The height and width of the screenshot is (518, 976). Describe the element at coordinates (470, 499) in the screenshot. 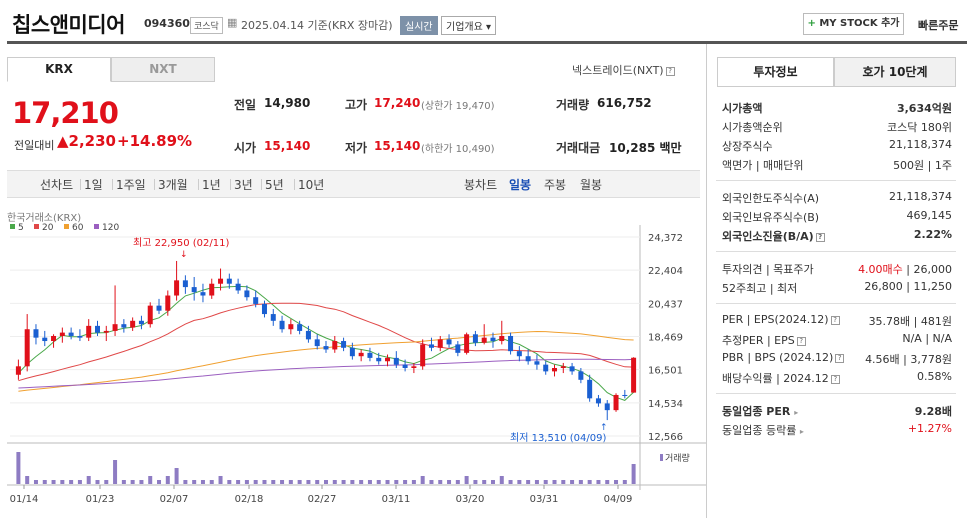

I see `x-tick-label: 03/20` at that location.